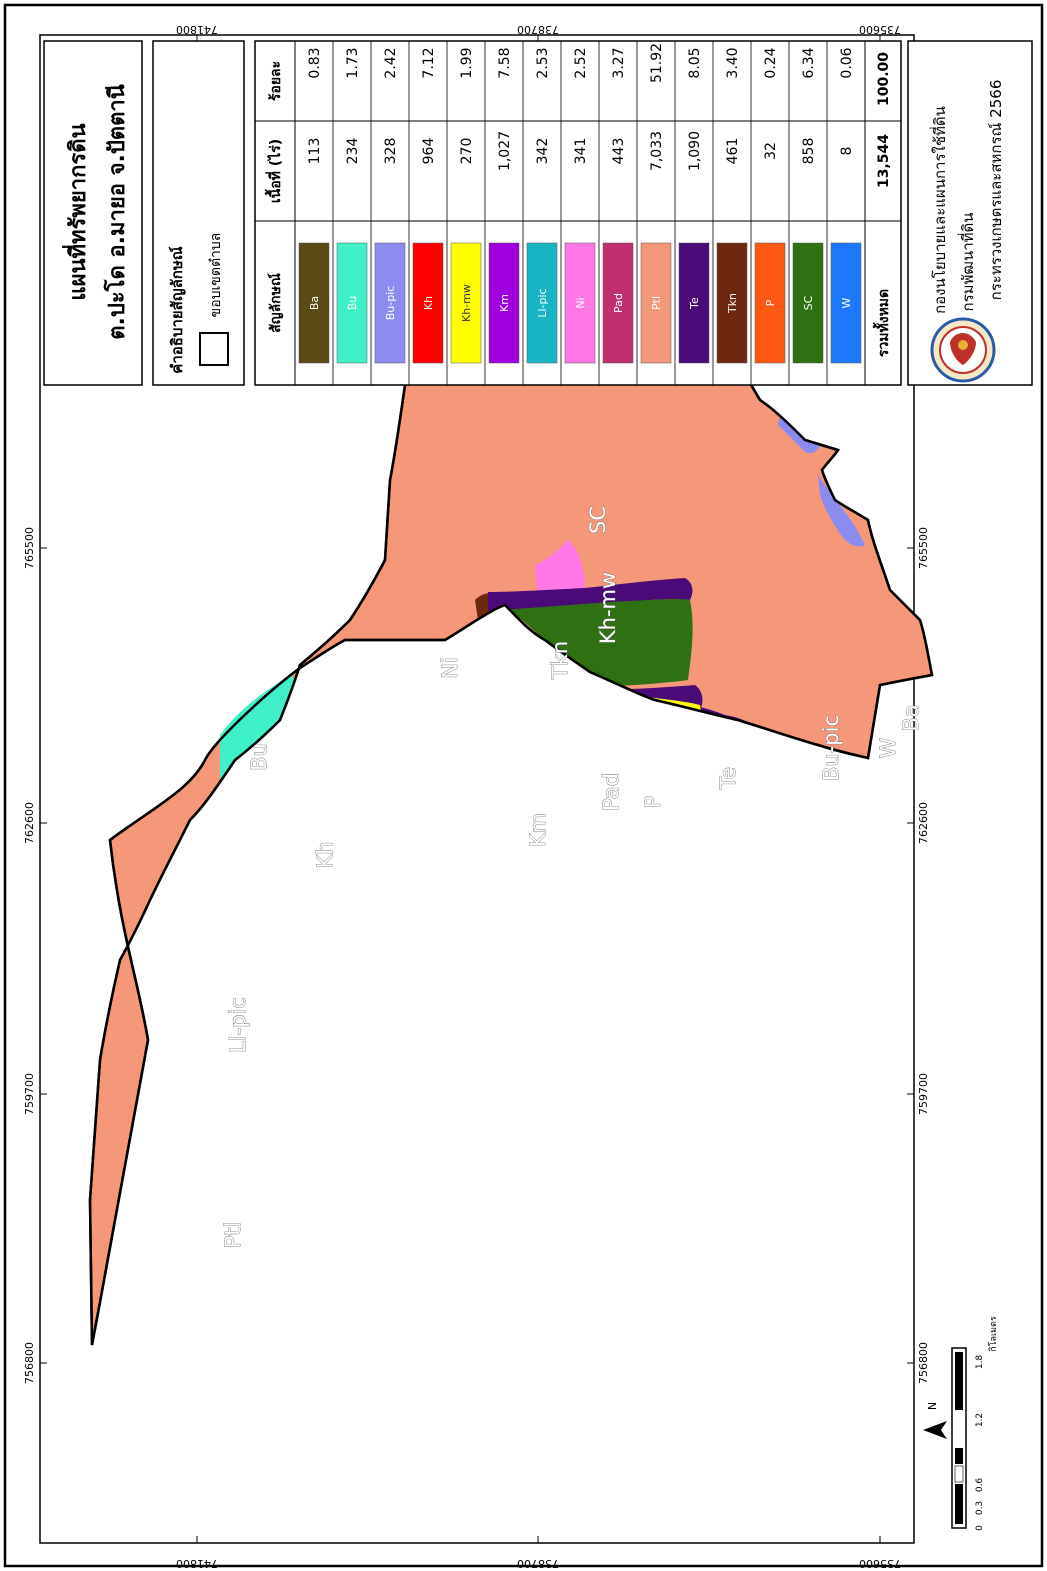  I want to click on table-total-label: รวมทั้งหมด, so click(882, 323).